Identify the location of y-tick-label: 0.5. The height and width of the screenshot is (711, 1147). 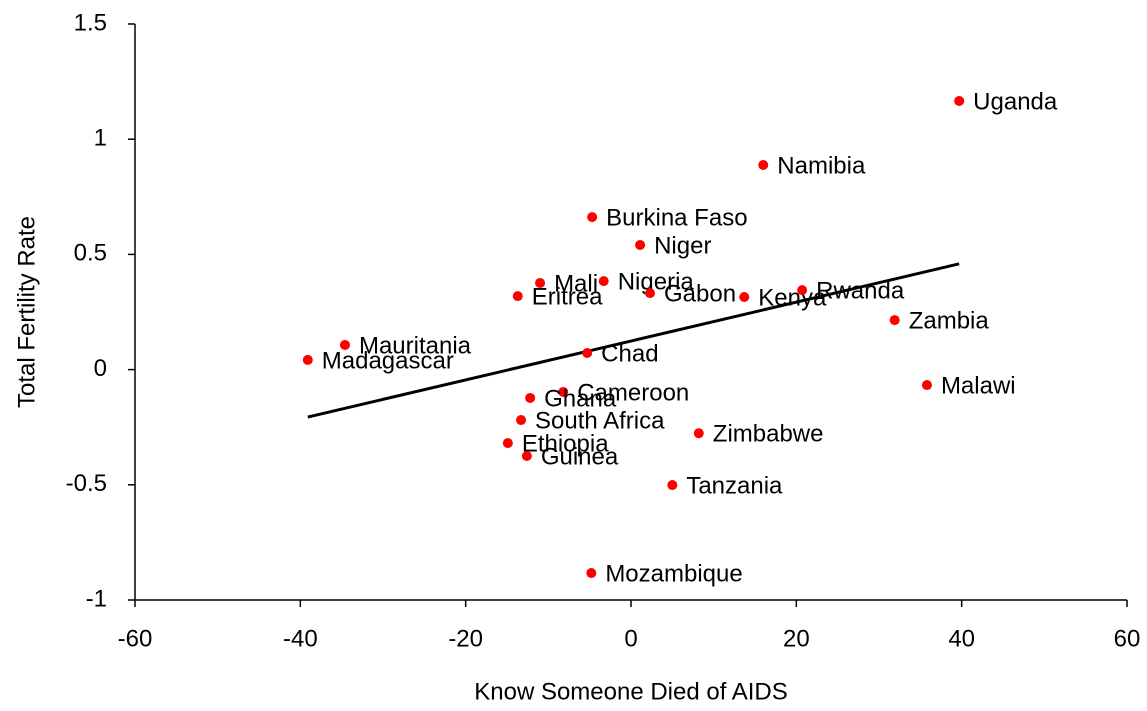
(90, 253).